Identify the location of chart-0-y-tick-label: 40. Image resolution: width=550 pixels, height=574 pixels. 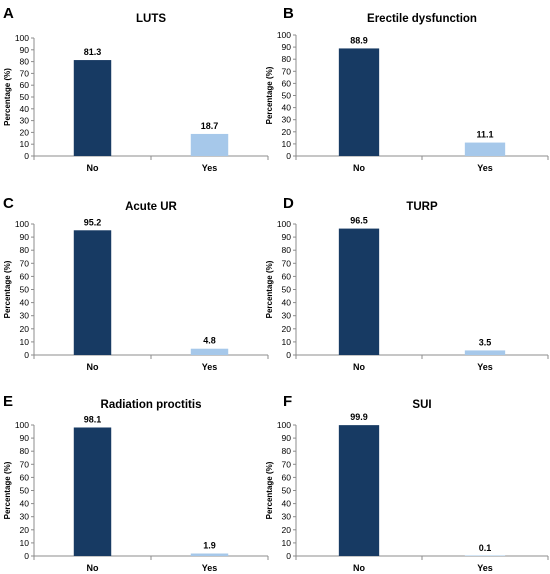
(25, 109).